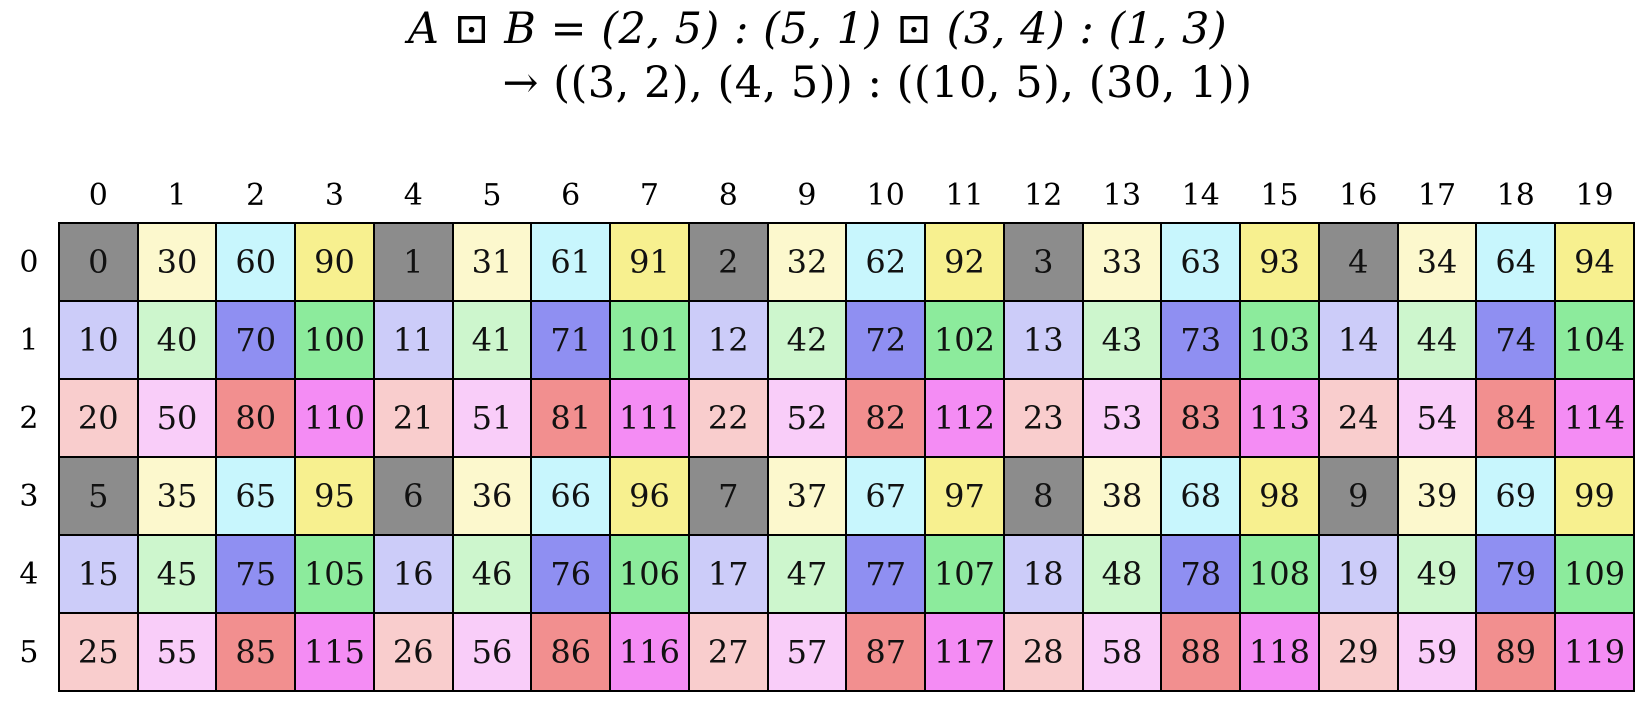 This screenshot has width=1635, height=714. Describe the element at coordinates (492, 195) in the screenshot. I see `column-header: 5` at that location.